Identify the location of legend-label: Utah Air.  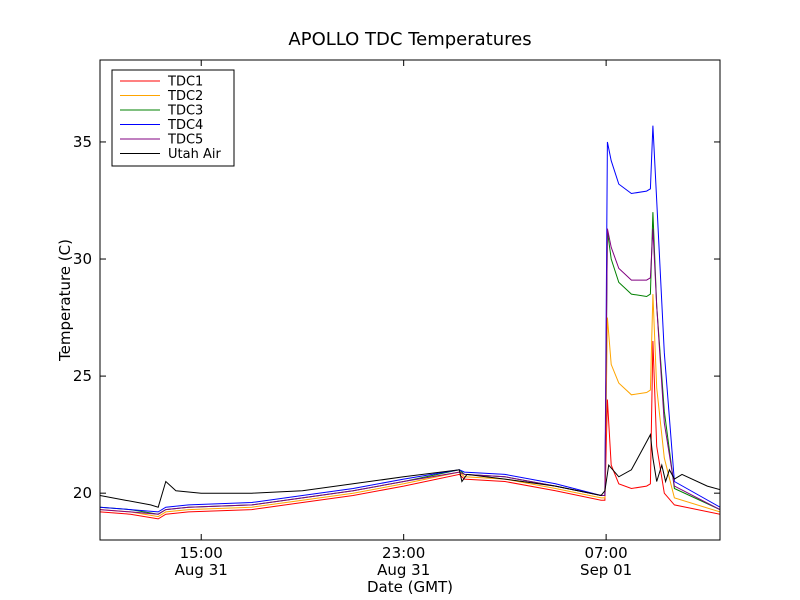
(194, 154).